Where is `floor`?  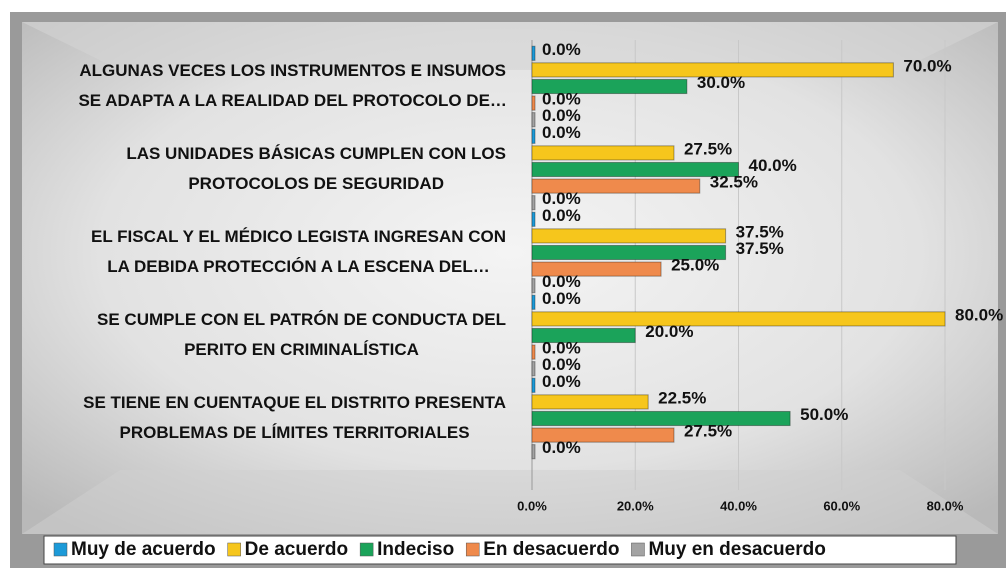
floor is located at coordinates (510, 502).